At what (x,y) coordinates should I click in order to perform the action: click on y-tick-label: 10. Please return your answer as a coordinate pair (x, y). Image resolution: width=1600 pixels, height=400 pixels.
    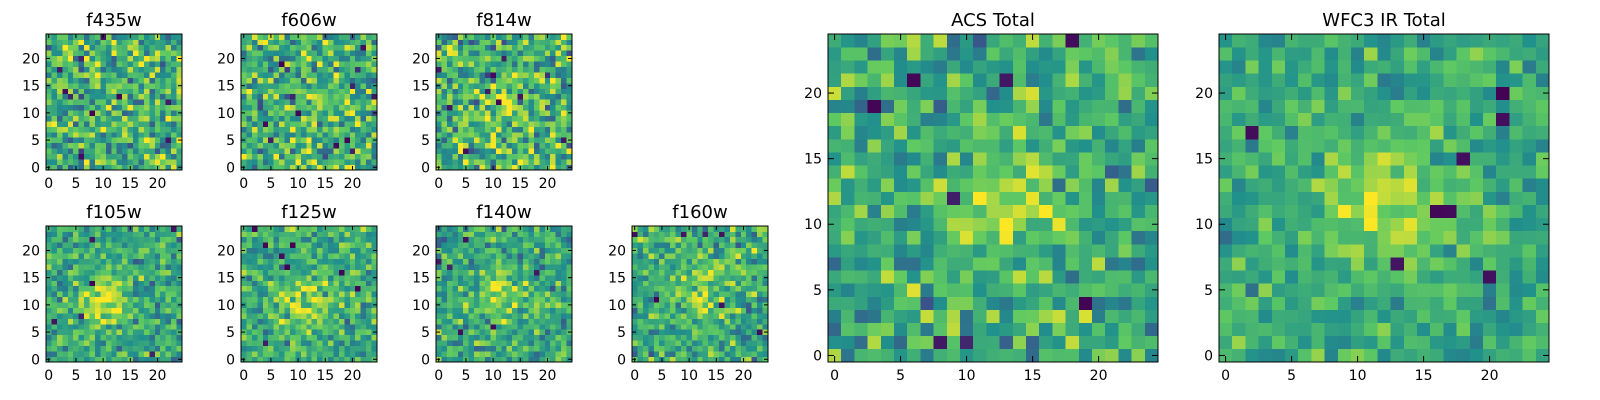
    Looking at the image, I should click on (31, 306).